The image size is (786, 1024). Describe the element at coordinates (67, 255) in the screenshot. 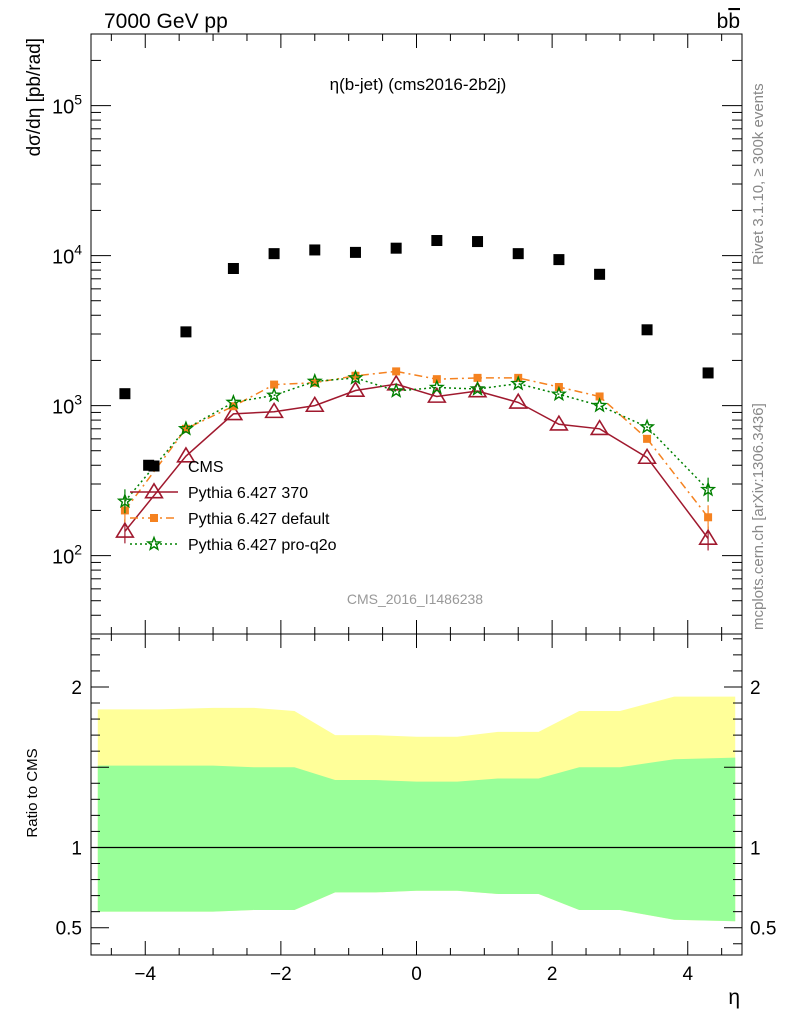

I see `main-y-tick-label: 10⁴` at that location.